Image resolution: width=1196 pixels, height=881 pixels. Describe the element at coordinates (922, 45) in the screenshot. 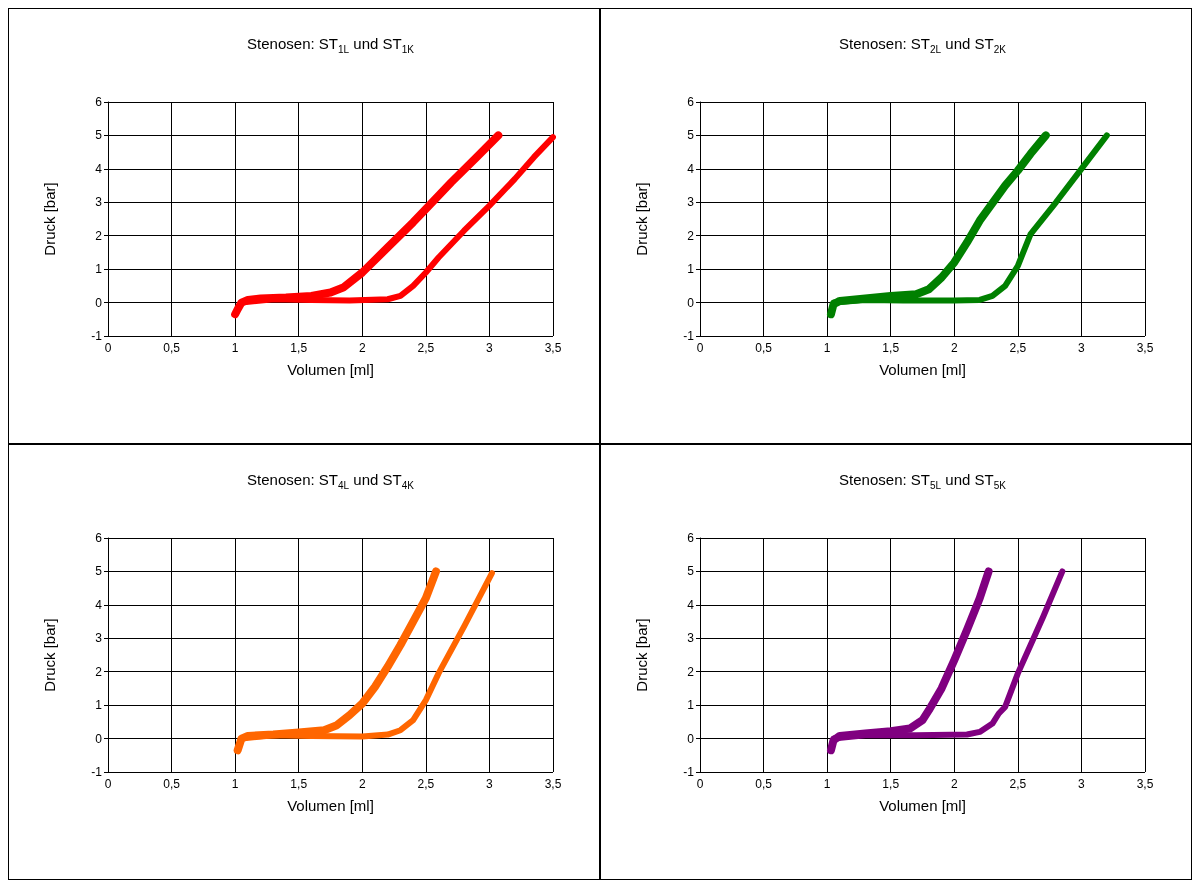

I see `chart-title: Stenosen: ST$_{2L}$ und ST$_{2K}$` at that location.